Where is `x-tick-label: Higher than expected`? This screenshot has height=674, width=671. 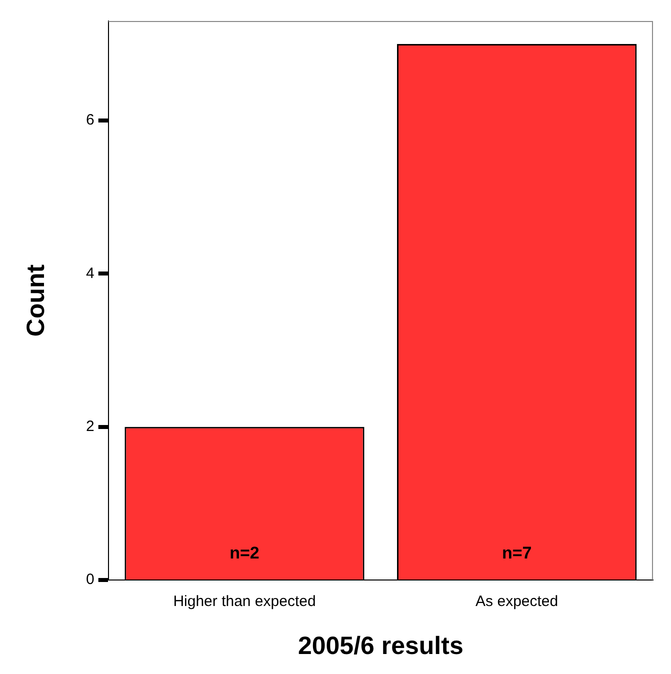
x-tick-label: Higher than expected is located at coordinates (244, 601).